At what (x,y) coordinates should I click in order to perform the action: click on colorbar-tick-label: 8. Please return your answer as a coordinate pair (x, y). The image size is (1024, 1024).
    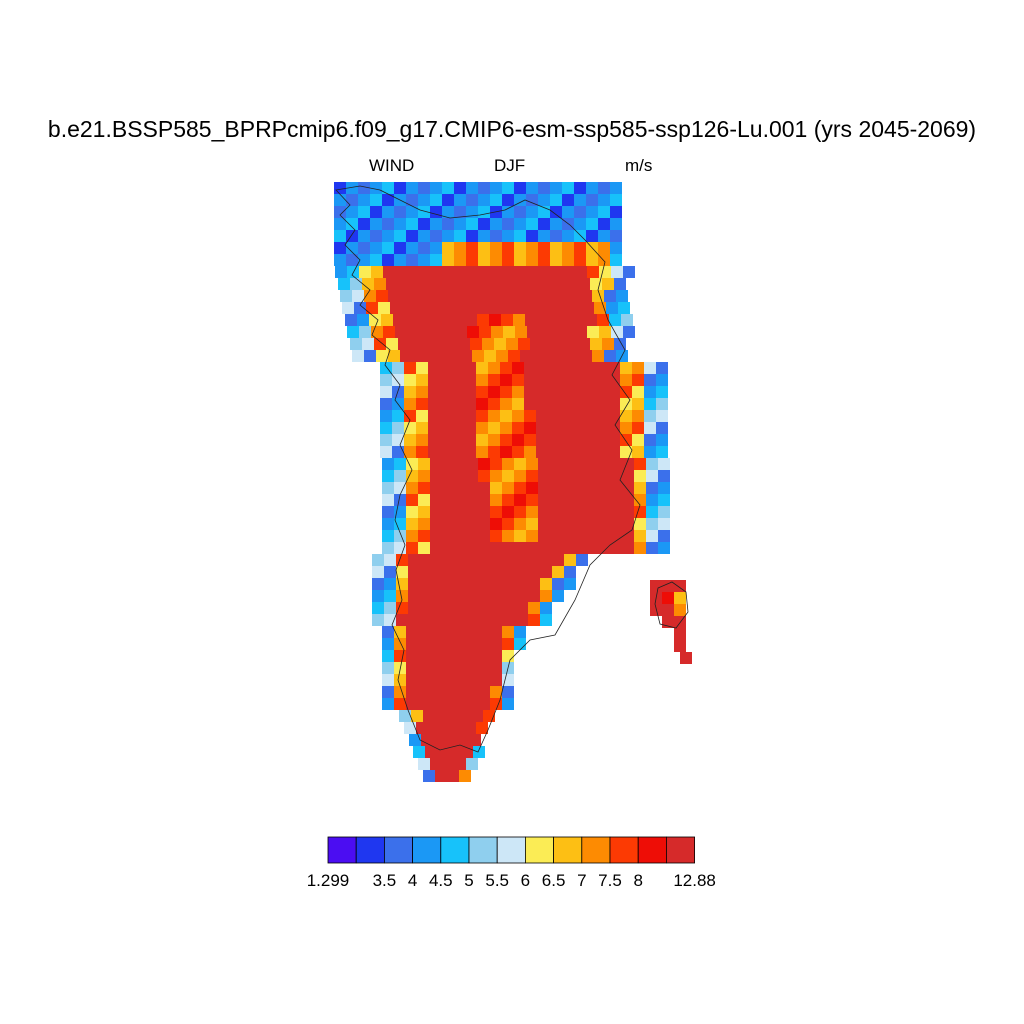
    Looking at the image, I should click on (637, 880).